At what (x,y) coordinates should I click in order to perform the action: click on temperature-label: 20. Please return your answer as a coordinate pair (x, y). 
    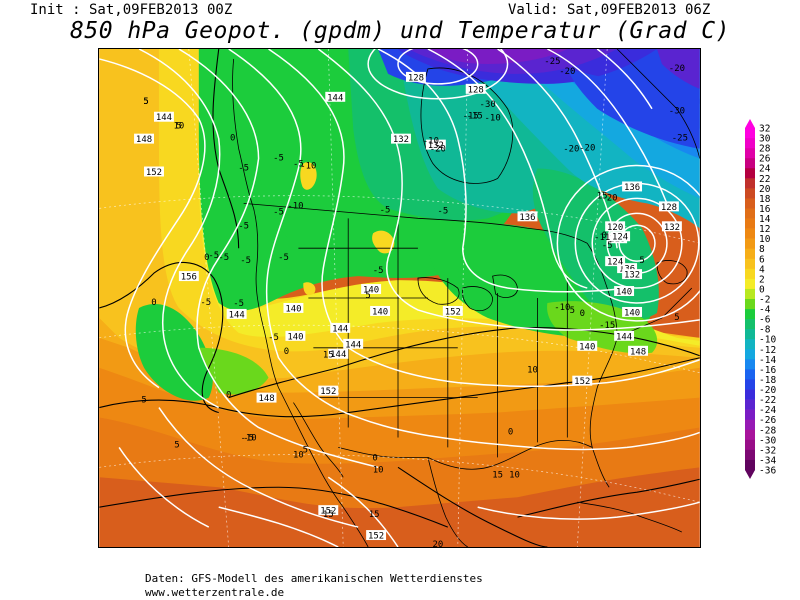
    Looking at the image, I should click on (437, 544).